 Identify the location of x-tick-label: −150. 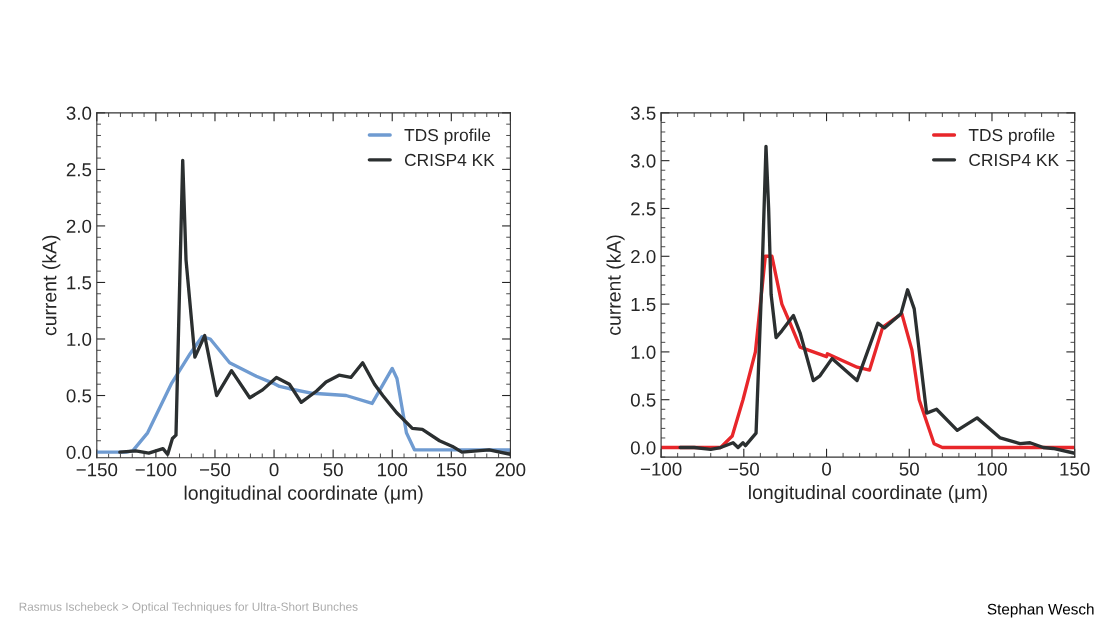
(97, 470).